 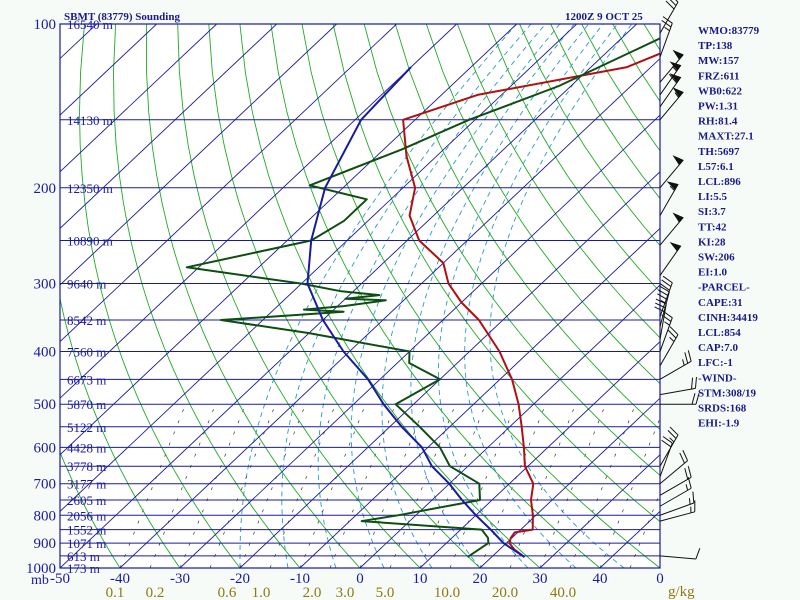 What do you see at coordinates (718, 122) in the screenshot?
I see `stat-line: RH:81.4` at bounding box center [718, 122].